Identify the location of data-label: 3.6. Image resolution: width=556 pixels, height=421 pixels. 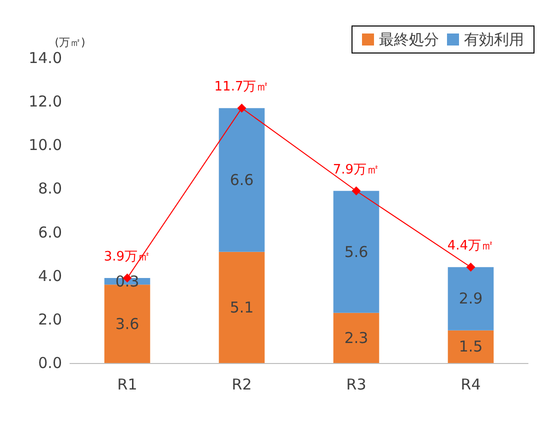
(127, 323).